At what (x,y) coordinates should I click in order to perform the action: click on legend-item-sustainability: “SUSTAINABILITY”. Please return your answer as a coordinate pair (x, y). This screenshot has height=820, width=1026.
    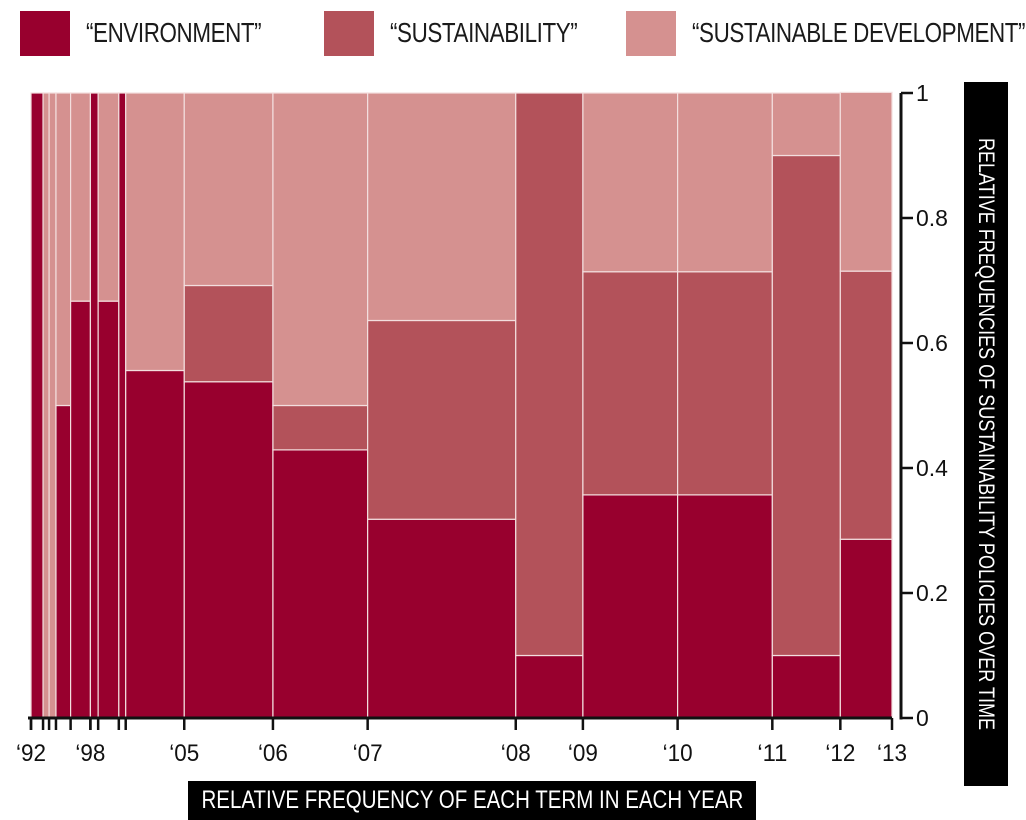
    Looking at the image, I should click on (474, 33).